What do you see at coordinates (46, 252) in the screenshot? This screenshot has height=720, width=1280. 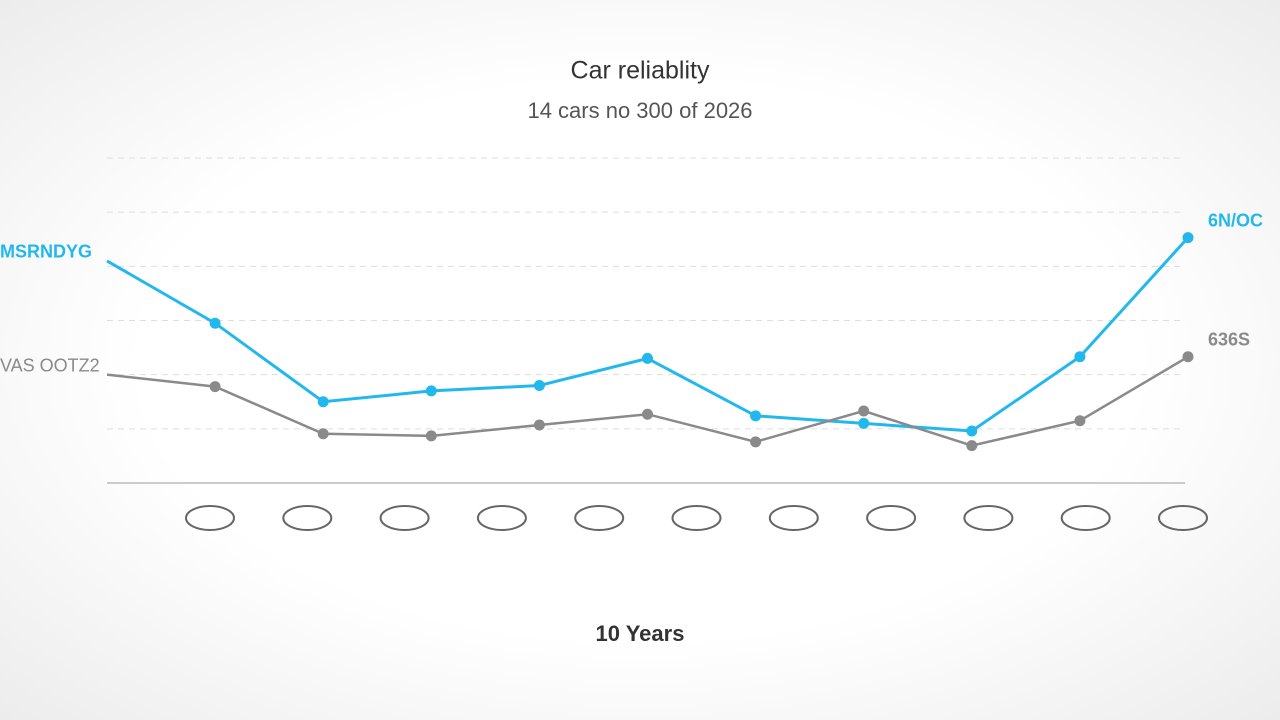 I see `series-name: MSRNDYG` at bounding box center [46, 252].